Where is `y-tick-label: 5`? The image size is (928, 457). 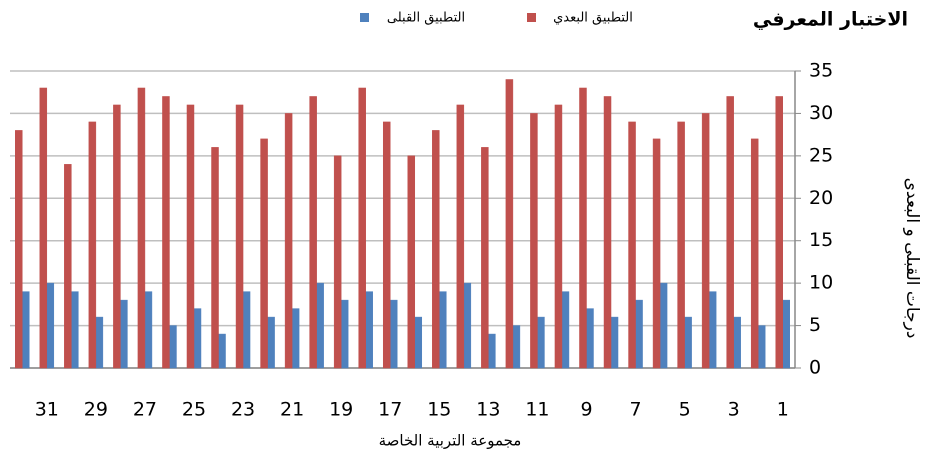 y-tick-label: 5 is located at coordinates (815, 325).